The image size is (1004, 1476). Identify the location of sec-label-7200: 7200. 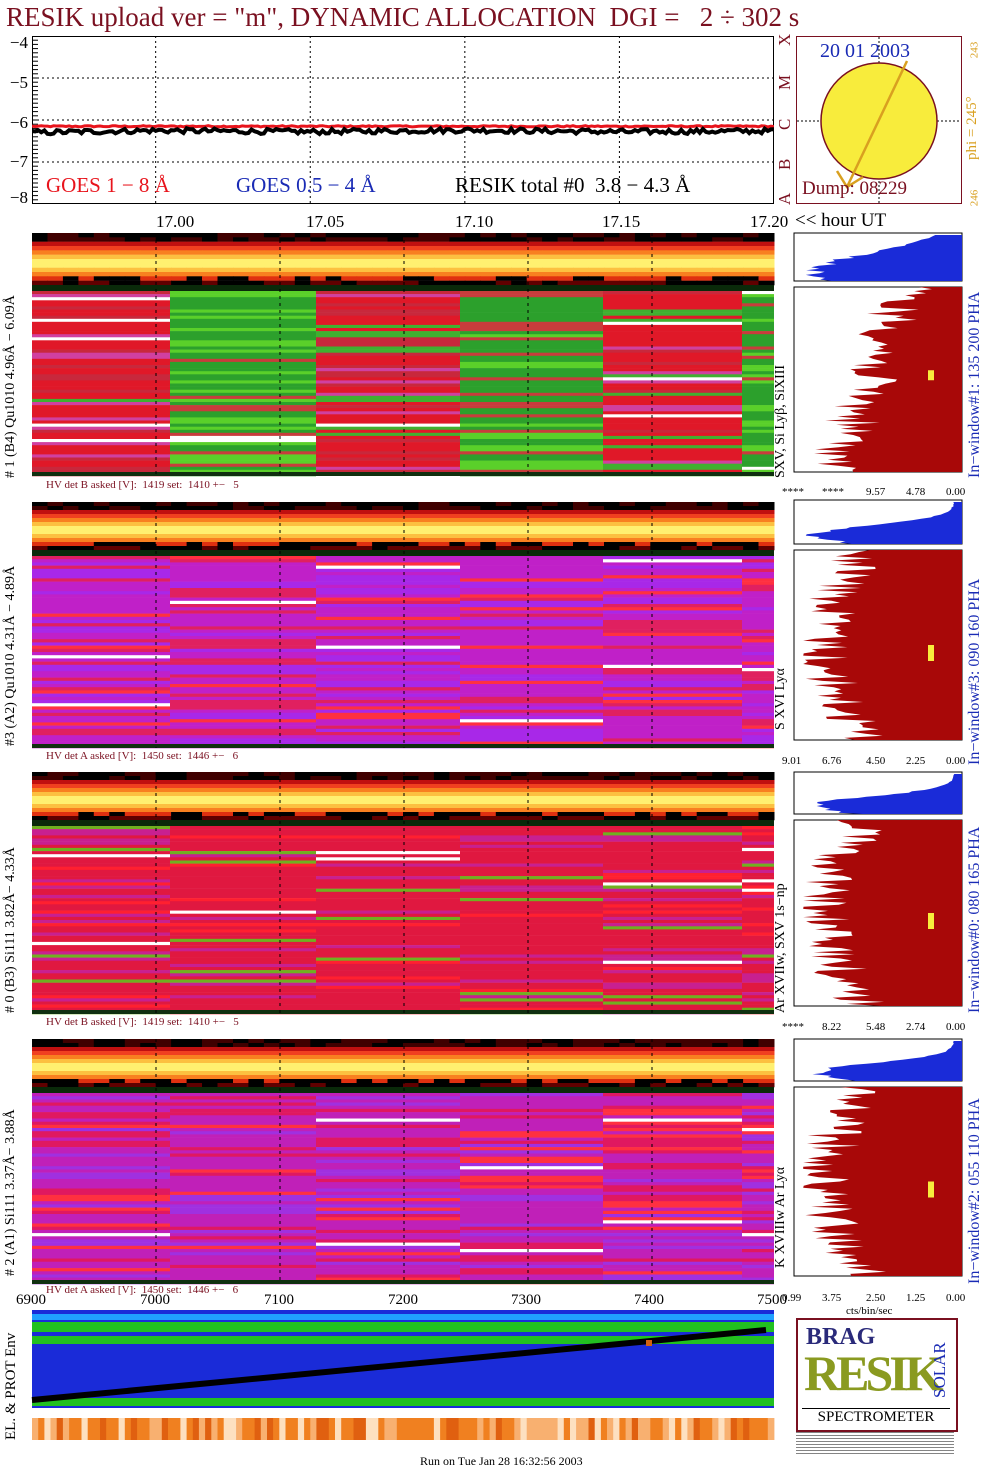
(403, 1300).